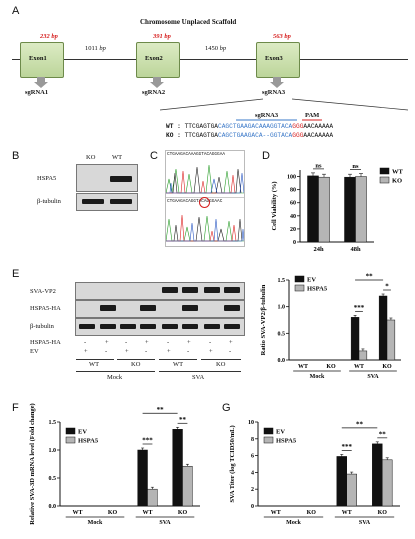 The width and height of the screenshot is (415, 539). I want to click on blot-row-hspa5: HSPA5, so click(47, 178).